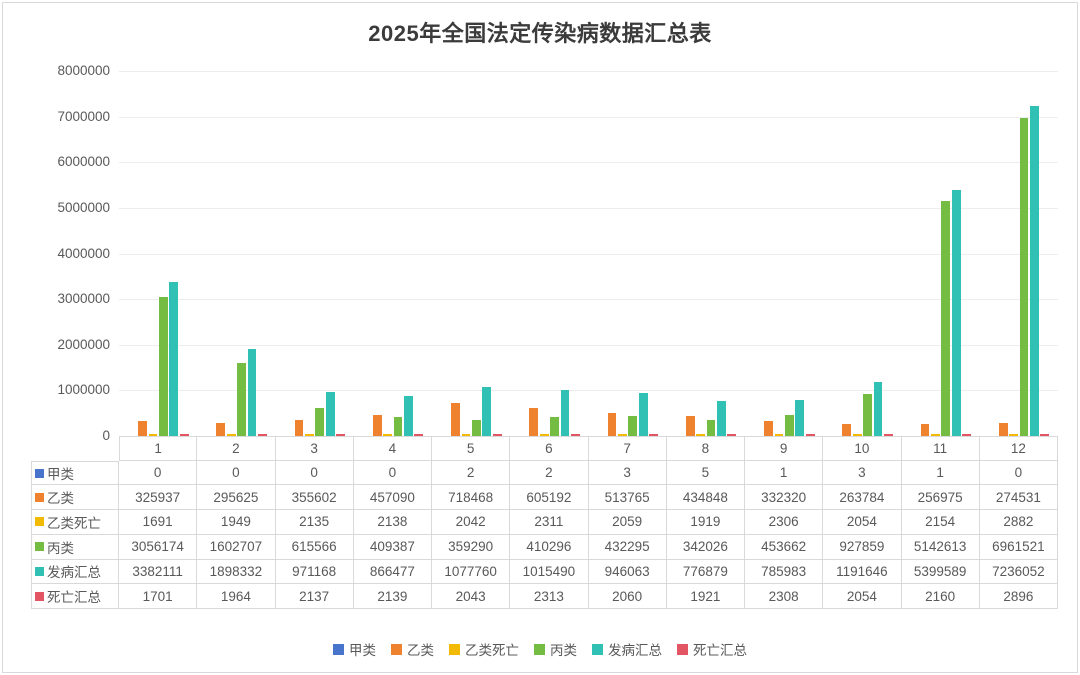 This screenshot has height=675, width=1080. I want to click on table-cell-发病汇总: 3382111, so click(158, 572).